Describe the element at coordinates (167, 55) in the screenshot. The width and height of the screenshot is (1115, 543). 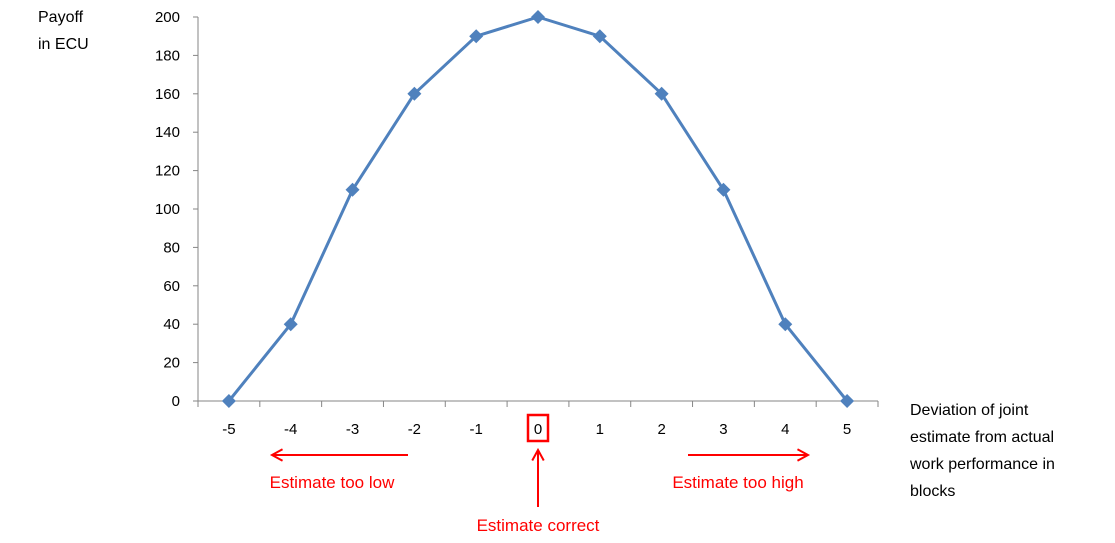
I see `y-tick-label: 180` at that location.